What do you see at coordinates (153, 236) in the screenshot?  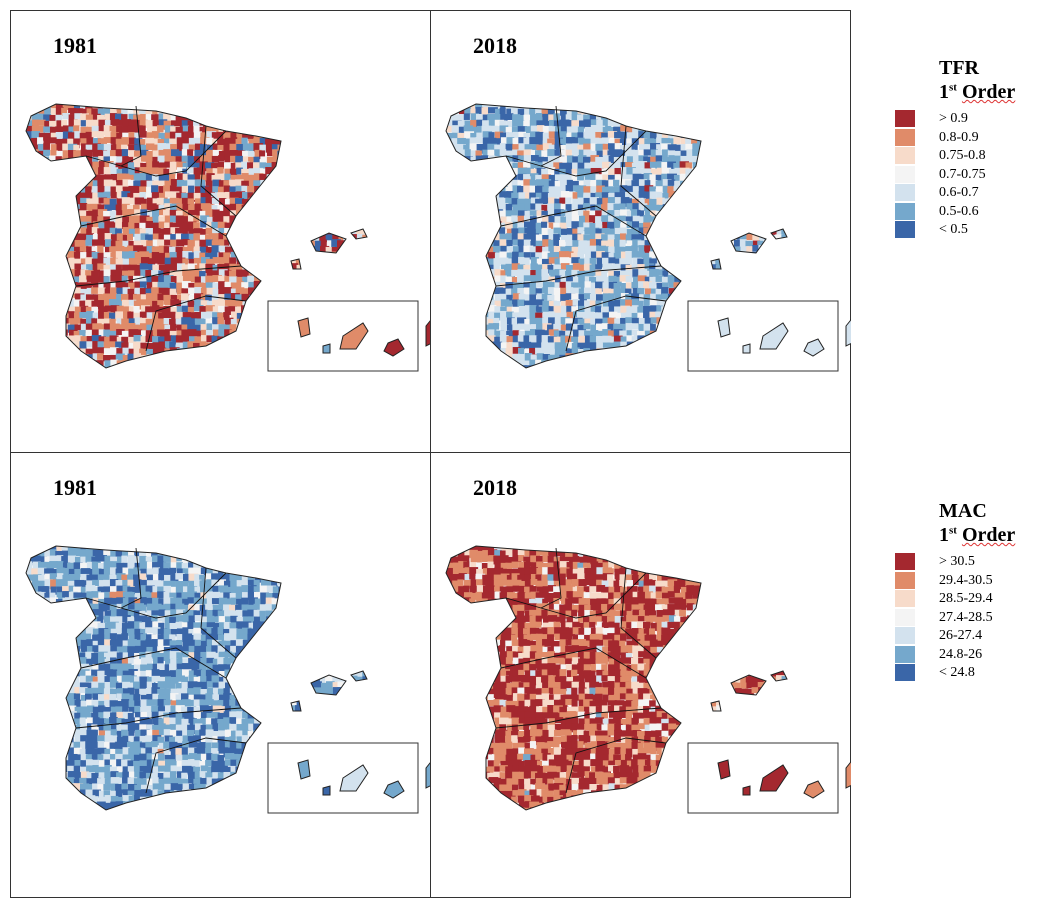 I see `country-outline` at bounding box center [153, 236].